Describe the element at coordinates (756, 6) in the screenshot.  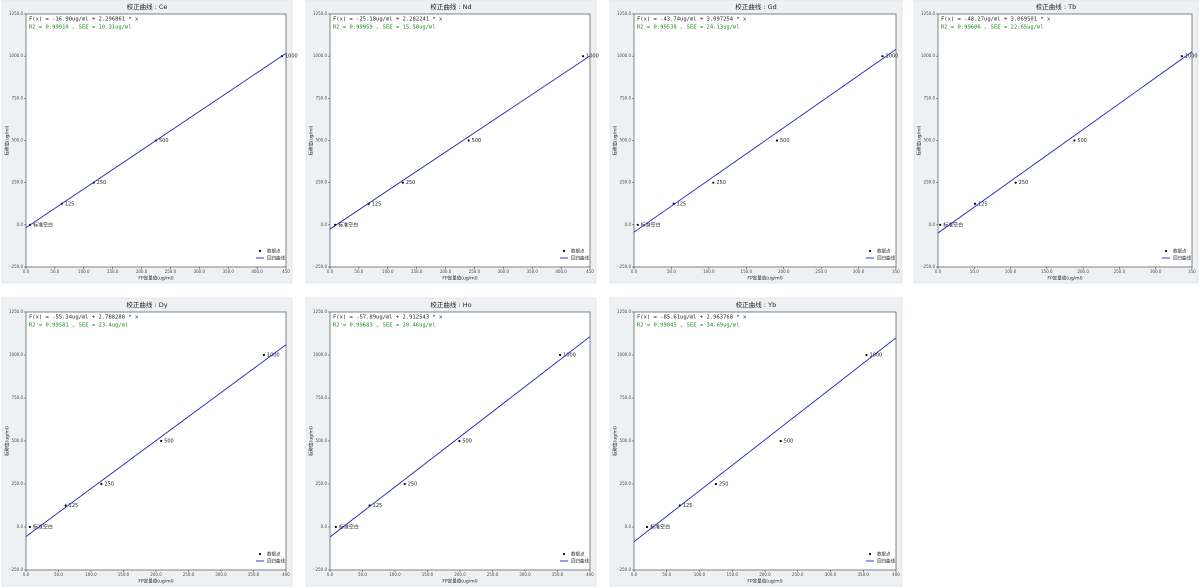
I see `chart-title: 校正曲线 : Gd` at that location.